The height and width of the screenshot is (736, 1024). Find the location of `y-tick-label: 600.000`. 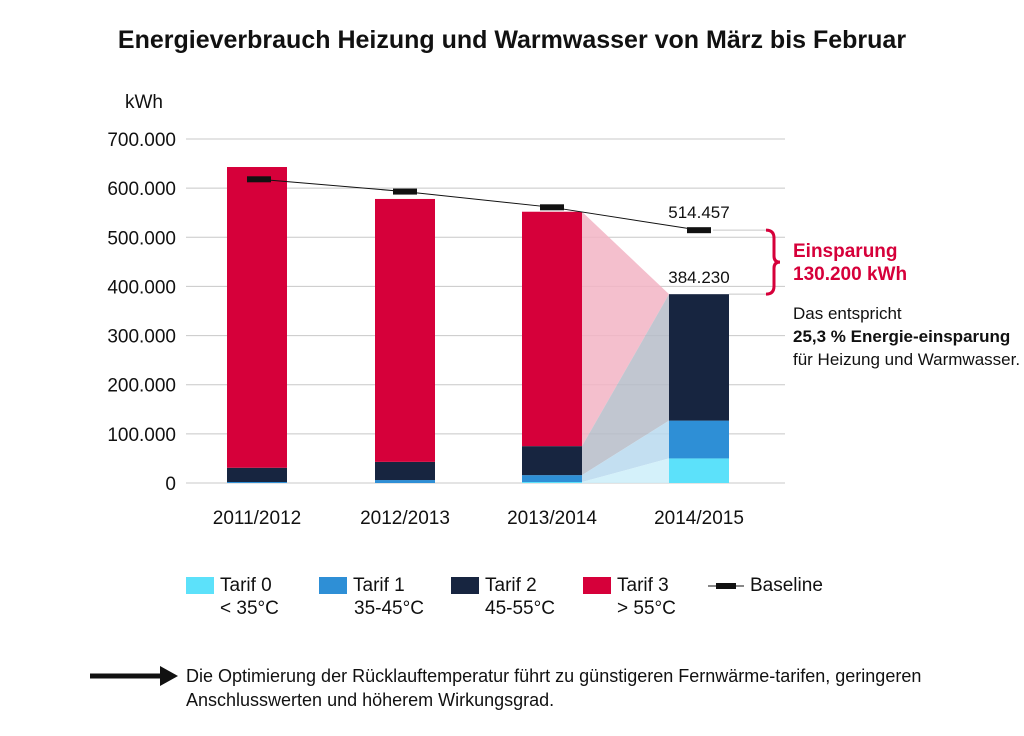

y-tick-label: 600.000 is located at coordinates (141, 189).